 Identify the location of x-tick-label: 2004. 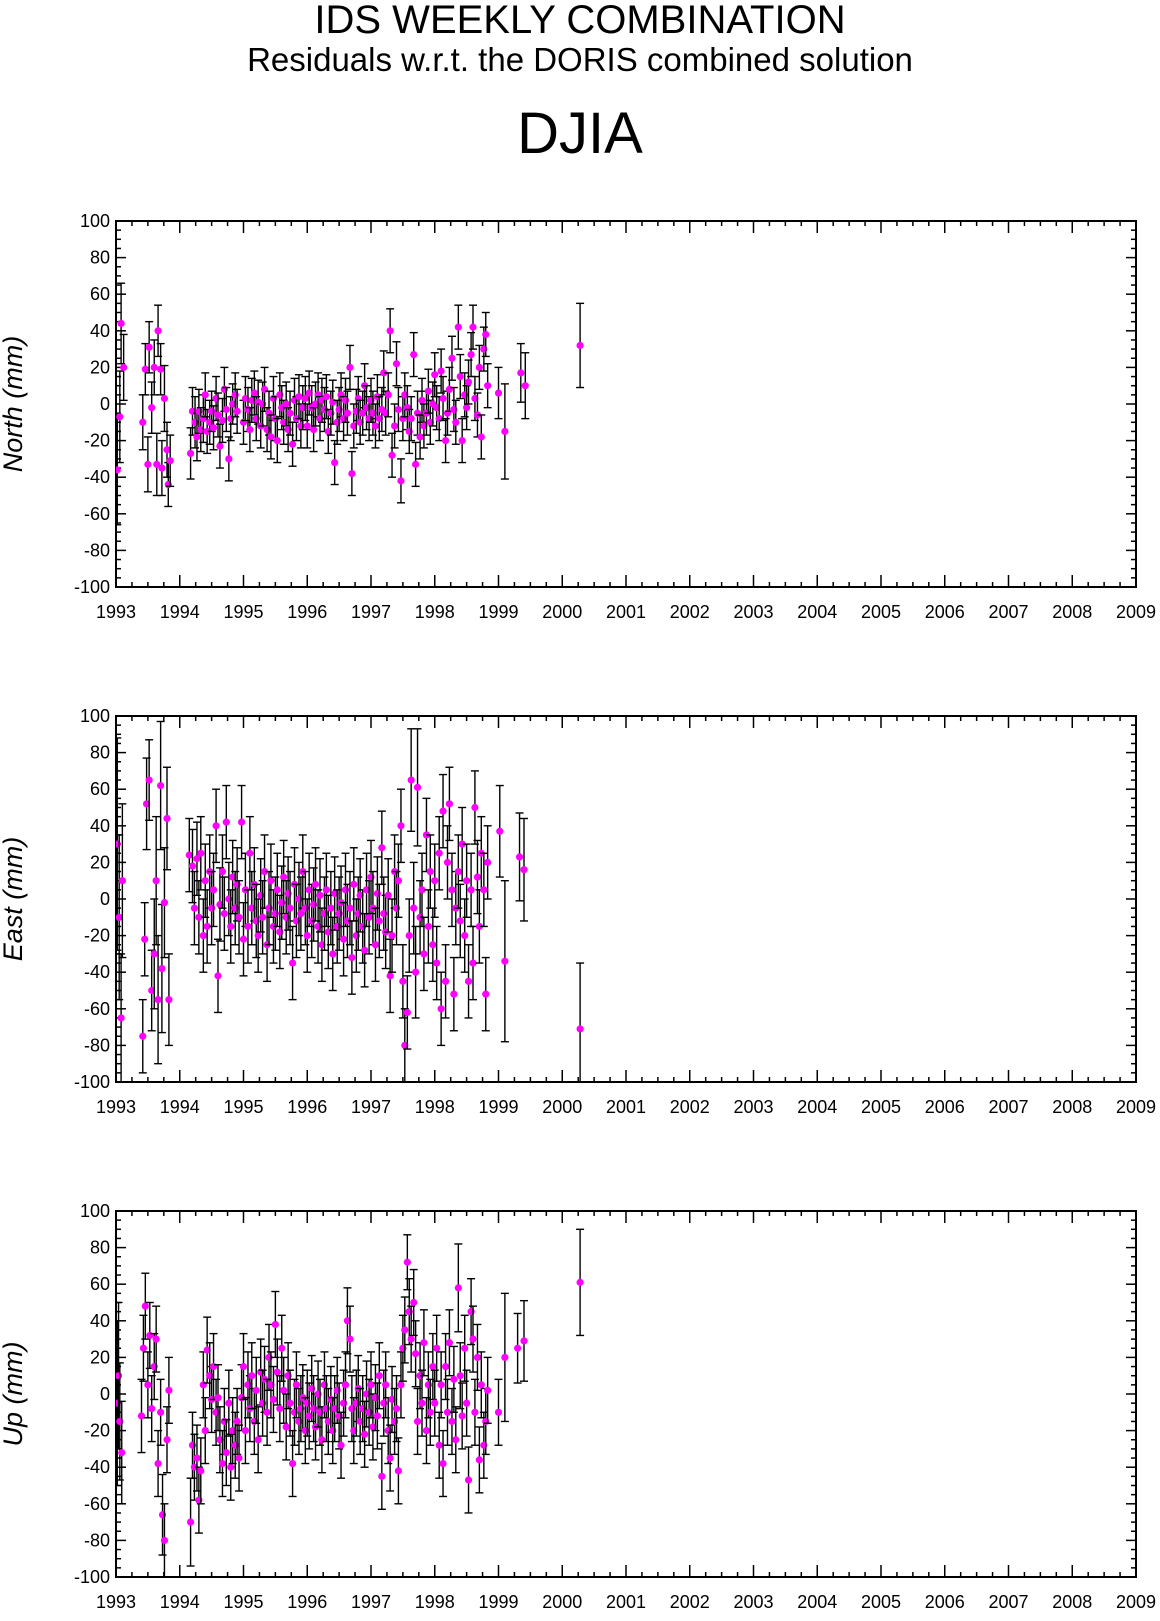
(817, 1602).